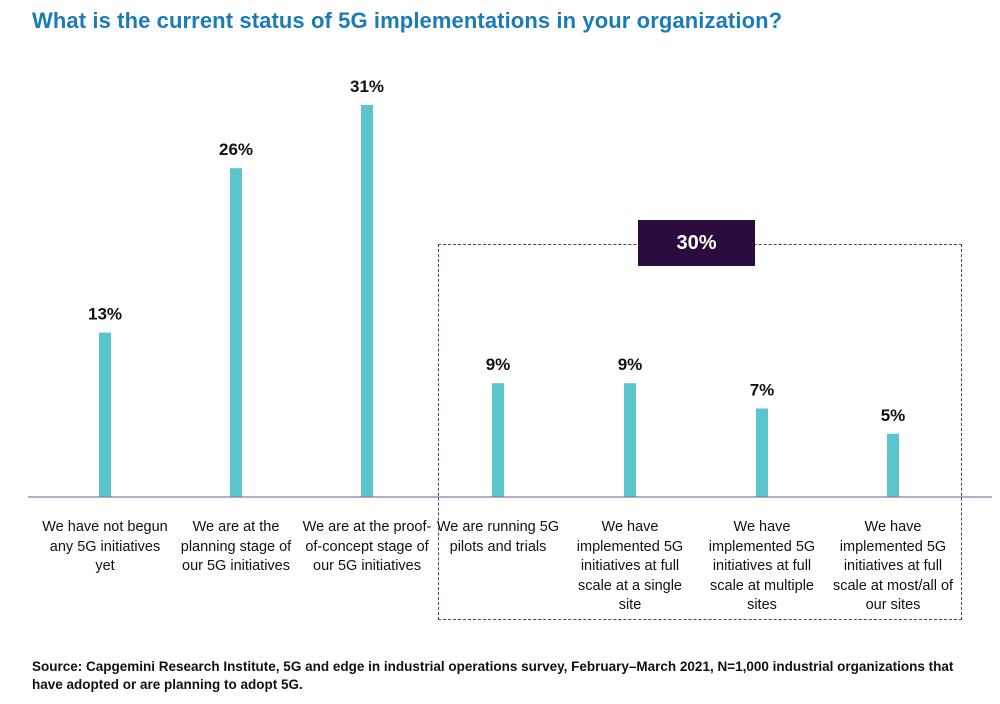 This screenshot has width=1000, height=704. What do you see at coordinates (696, 243) in the screenshot?
I see `group-total-badge: 30%` at bounding box center [696, 243].